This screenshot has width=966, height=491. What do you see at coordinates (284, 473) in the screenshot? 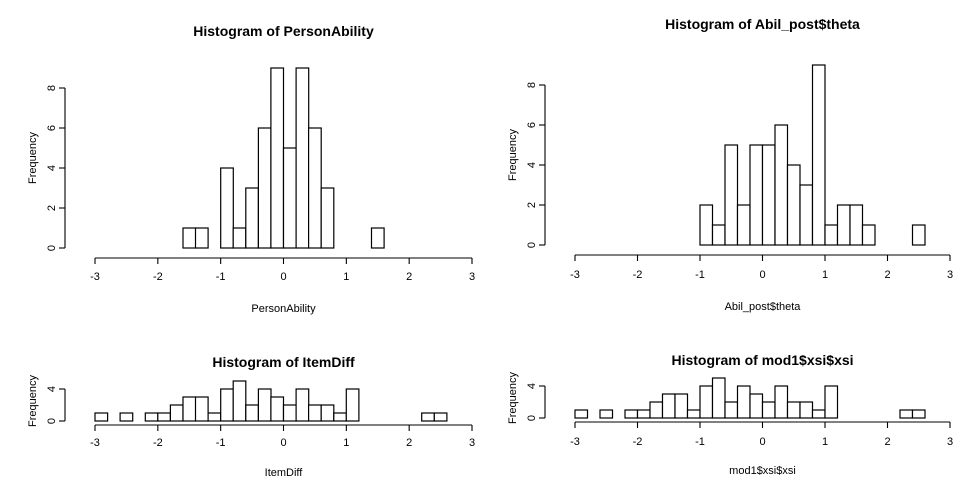
I see `x-axis-label: ItemDiff` at bounding box center [284, 473].